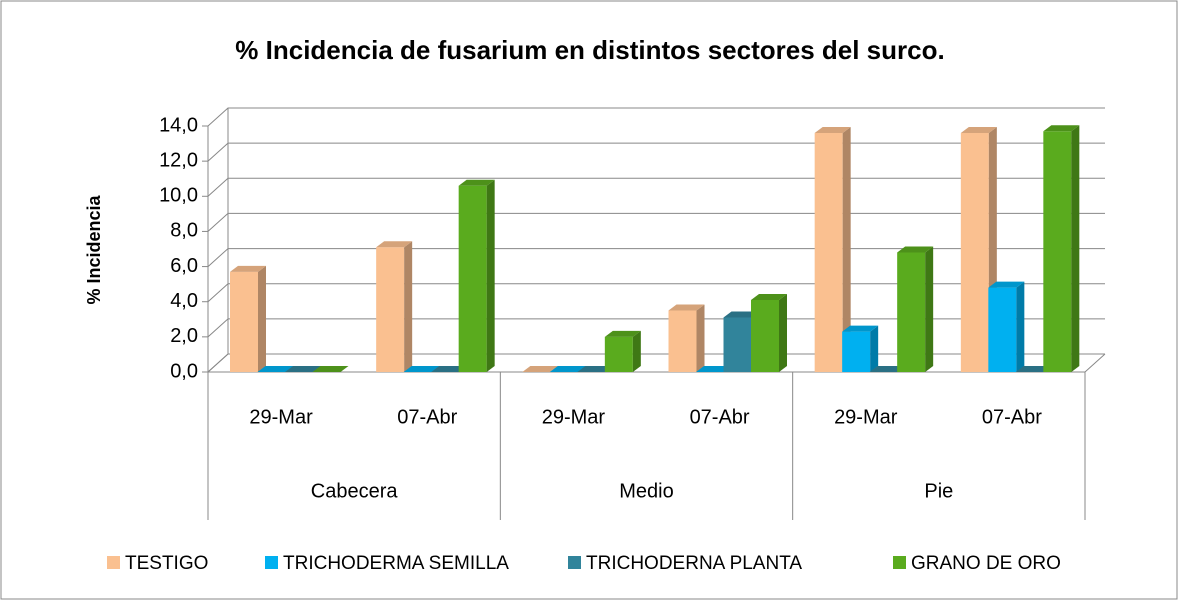 This screenshot has width=1178, height=600. Describe the element at coordinates (184, 371) in the screenshot. I see `y-tick-label: 0,0` at that location.